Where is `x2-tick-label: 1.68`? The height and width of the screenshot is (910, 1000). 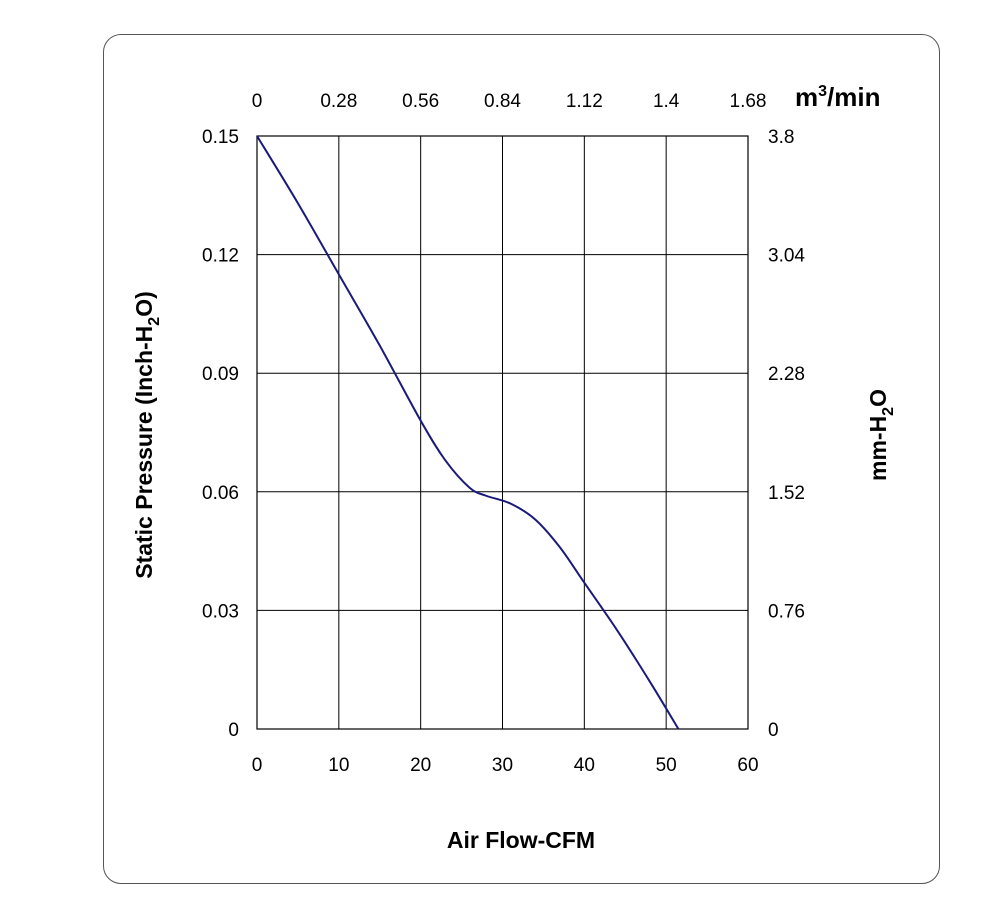 x2-tick-label: 1.68 is located at coordinates (748, 101).